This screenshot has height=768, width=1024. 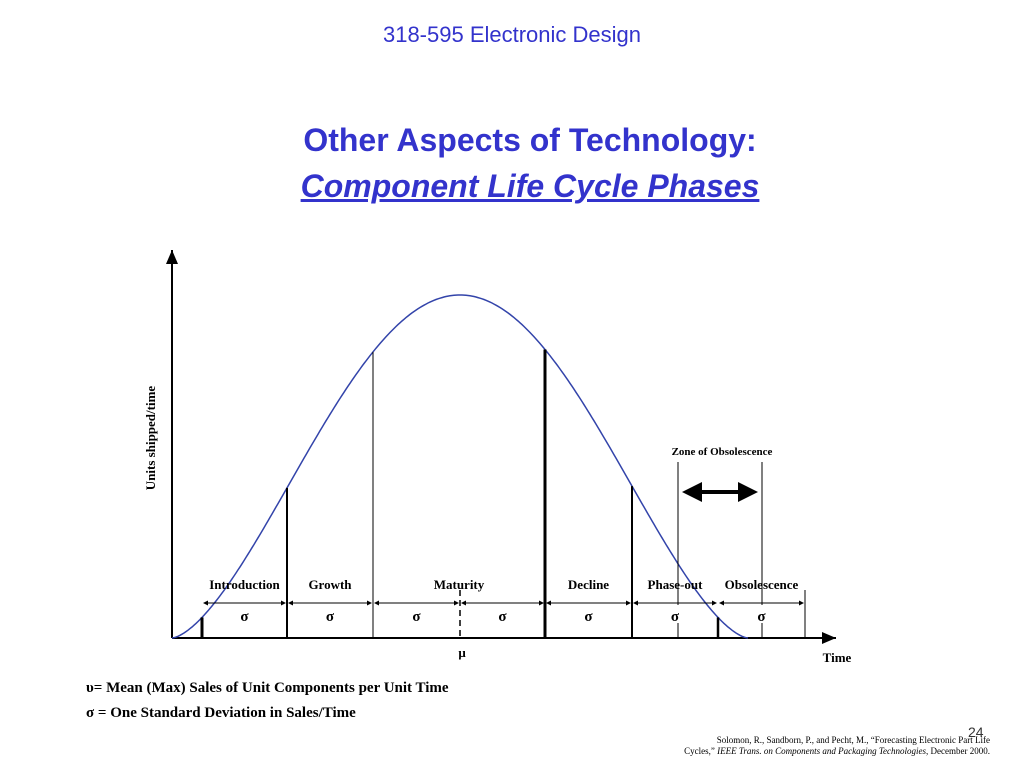 I want to click on title-line: Other Aspects of Technology:, so click(x=530, y=140).